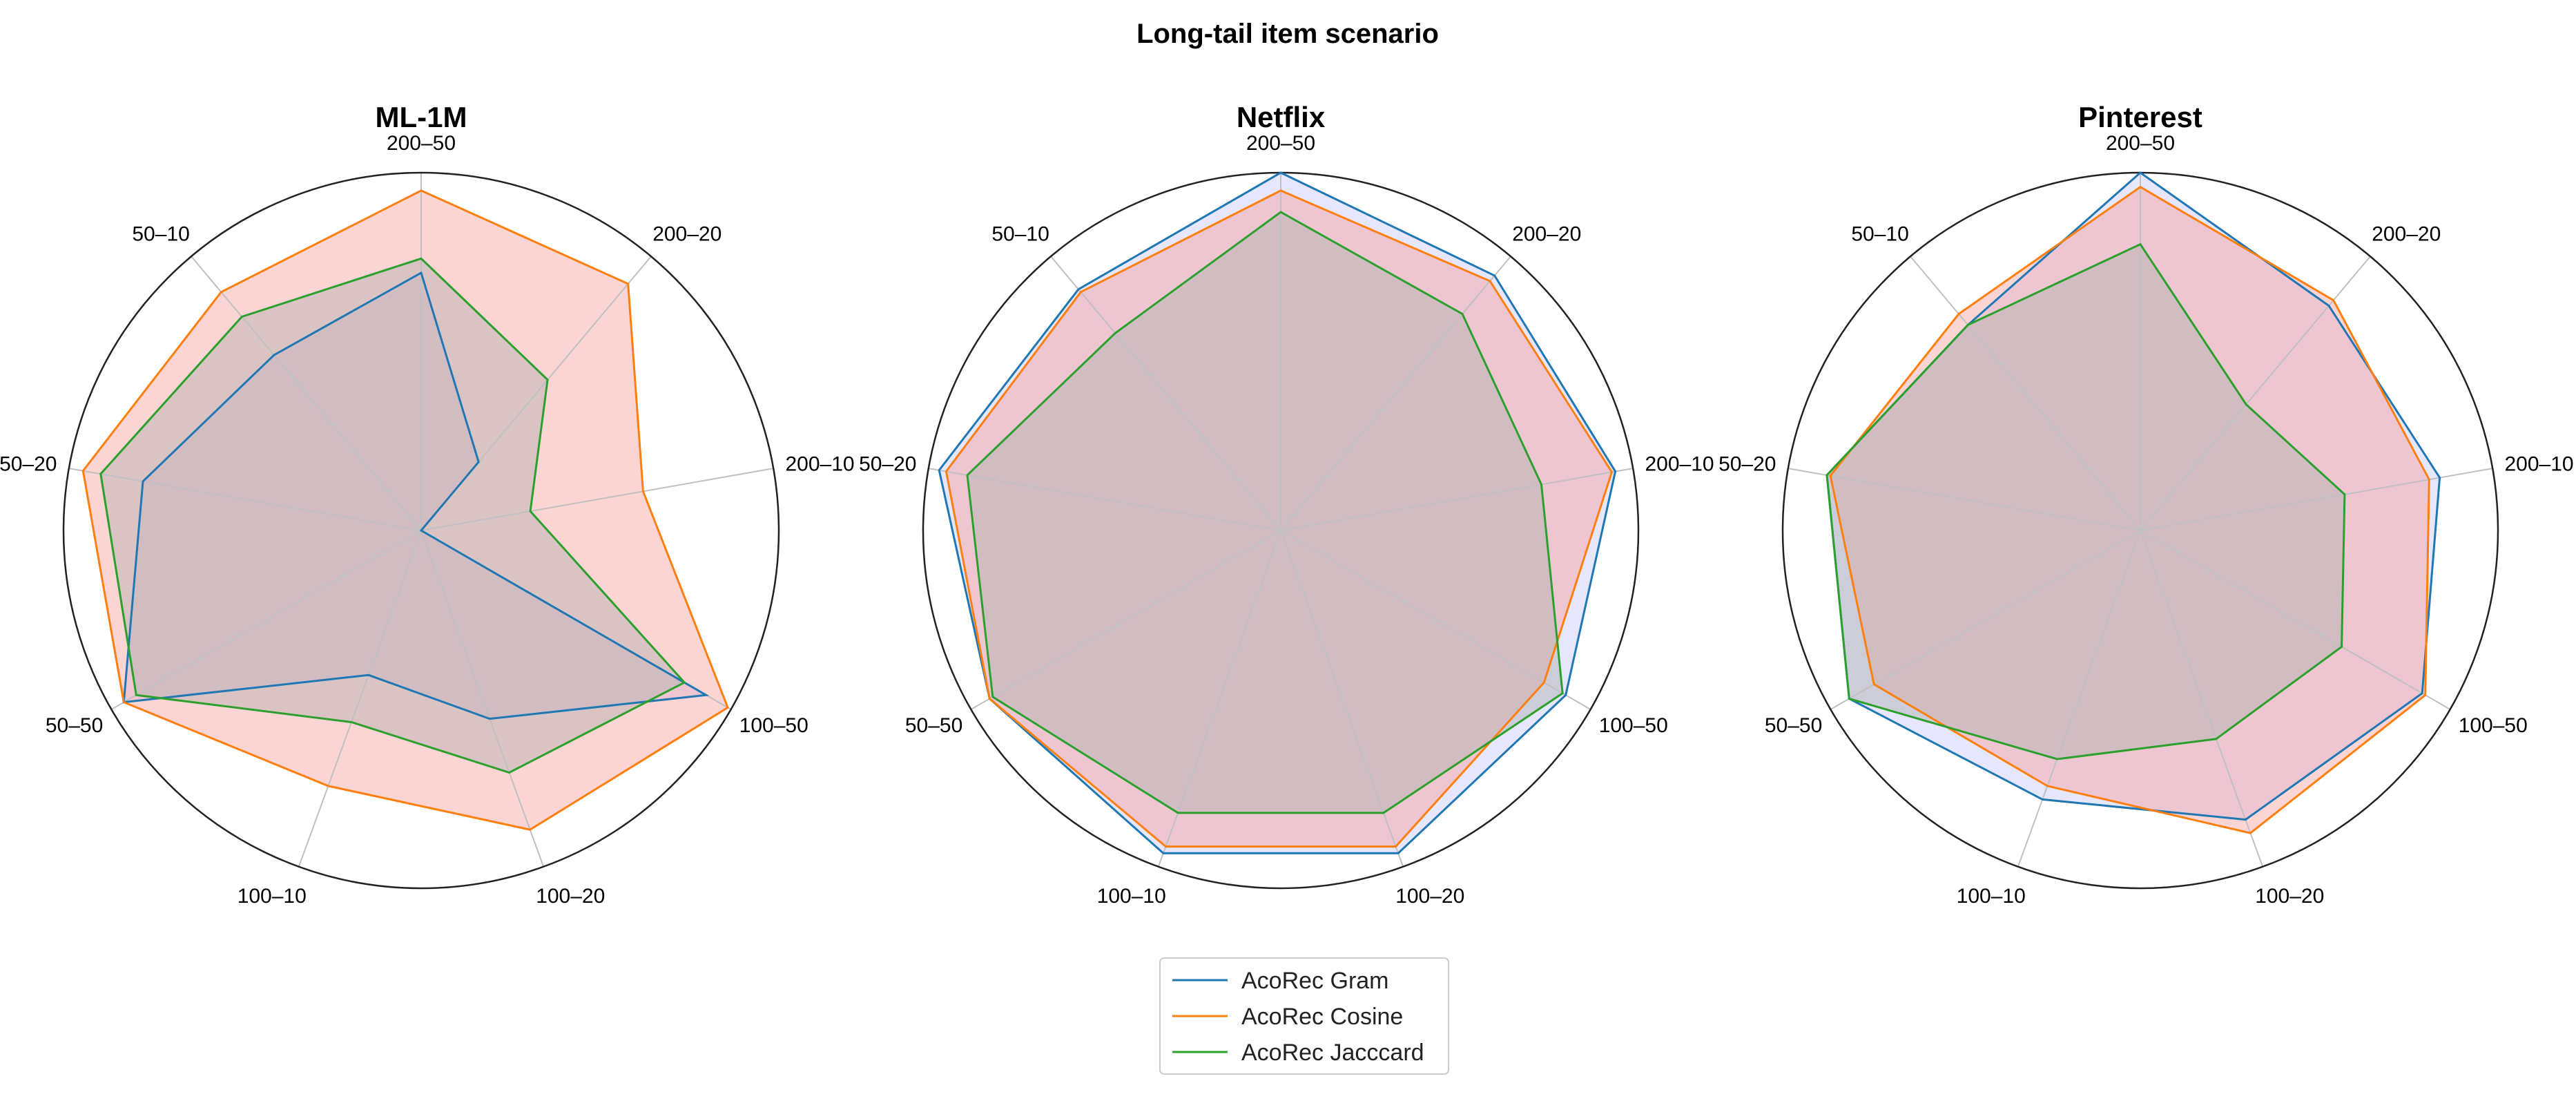 The image size is (2576, 1110). Describe the element at coordinates (1333, 1053) in the screenshot. I see `legend-label-jaccard: AcoRec Jacccard` at that location.